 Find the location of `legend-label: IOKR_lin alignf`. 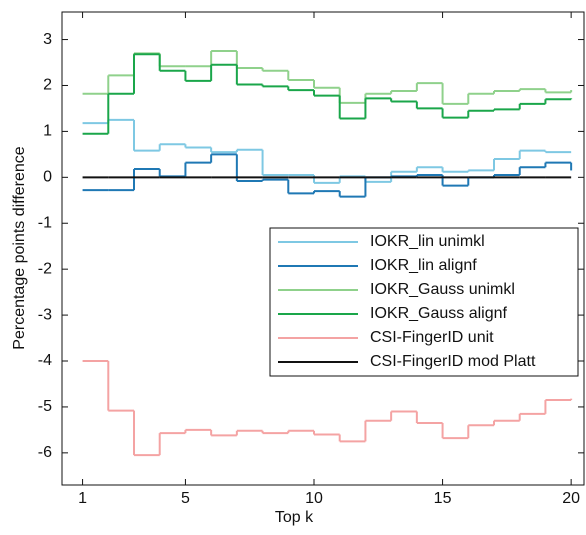

legend-label: IOKR_lin alignf is located at coordinates (423, 265).